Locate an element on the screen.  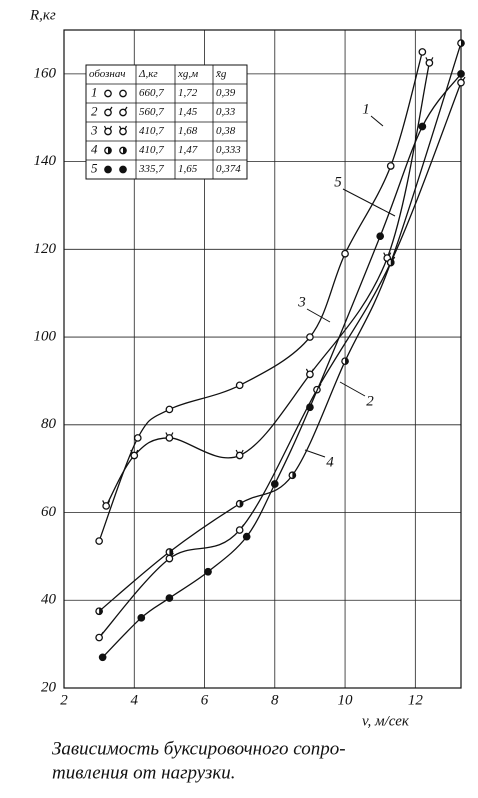
table-cell: 0,374 is located at coordinates (228, 169).